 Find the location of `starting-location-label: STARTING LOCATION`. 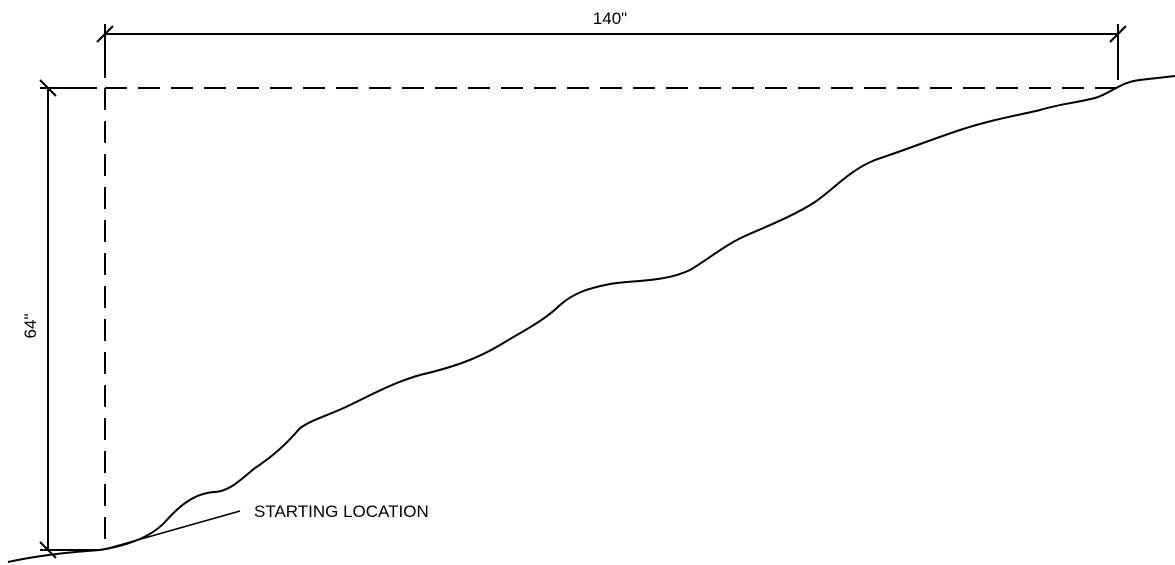

starting-location-label: STARTING LOCATION is located at coordinates (341, 511).